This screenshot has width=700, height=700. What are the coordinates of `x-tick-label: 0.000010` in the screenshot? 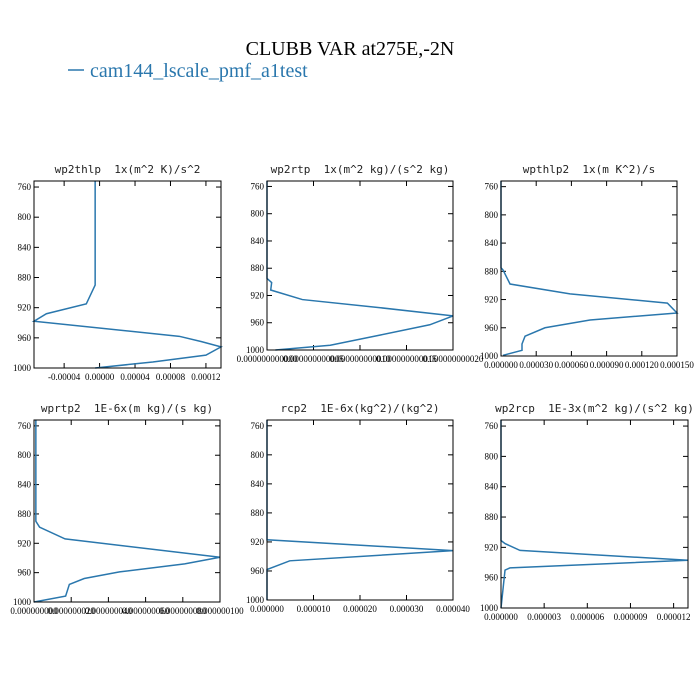 It's located at (314, 609).